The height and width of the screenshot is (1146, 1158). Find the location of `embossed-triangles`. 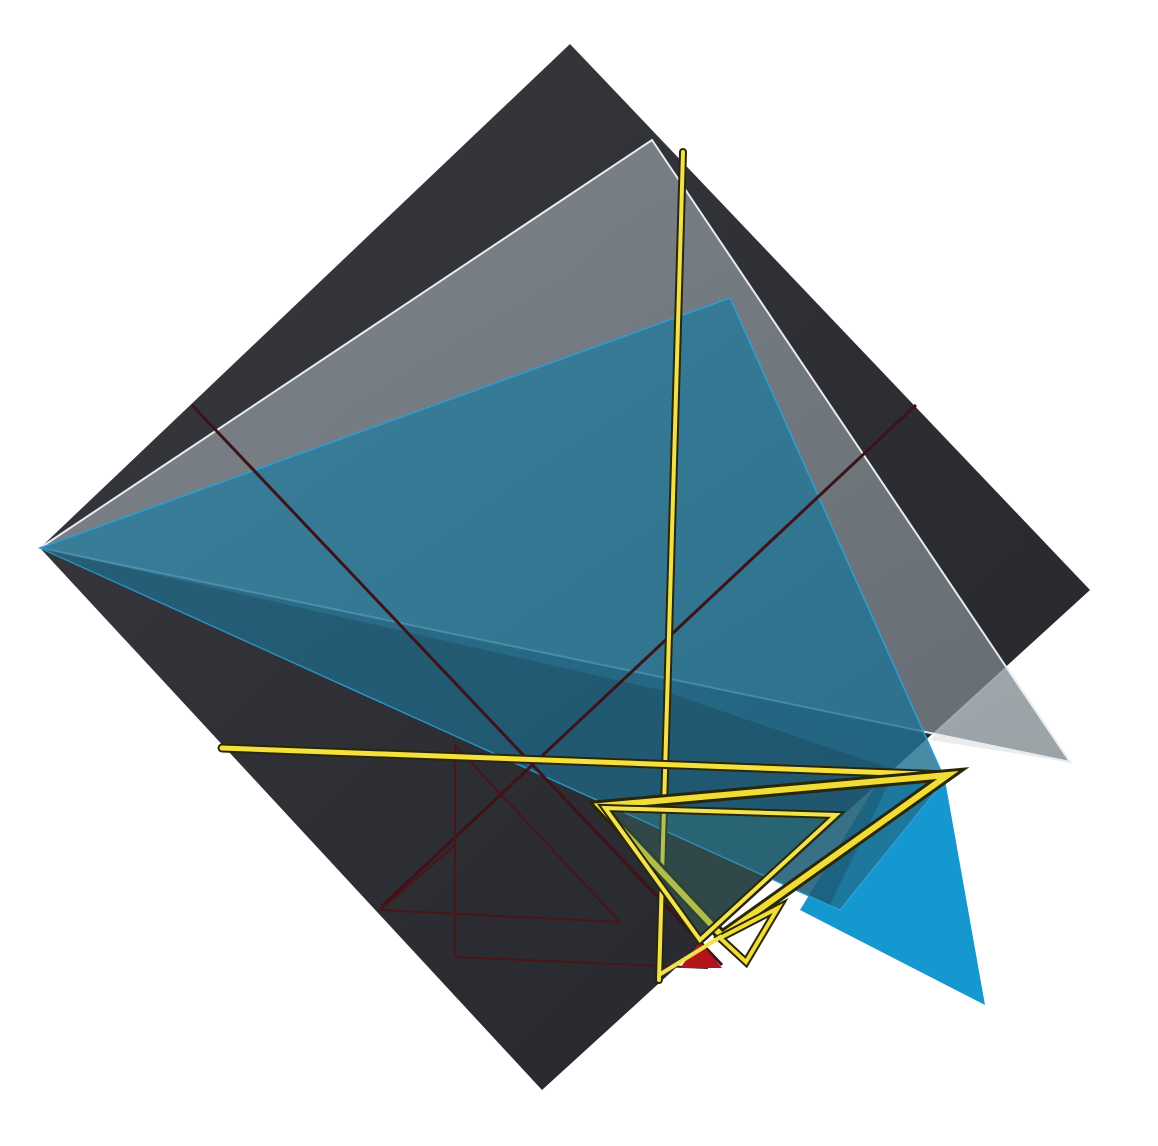

embossed-triangles is located at coordinates (543, 856).